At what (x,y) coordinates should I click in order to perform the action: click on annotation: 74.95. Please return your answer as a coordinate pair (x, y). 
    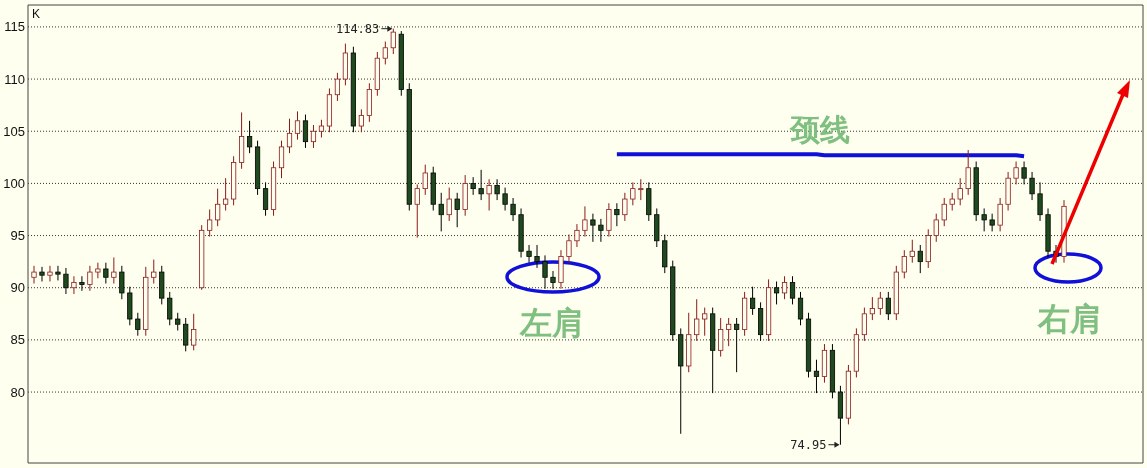
    Looking at the image, I should click on (808, 444).